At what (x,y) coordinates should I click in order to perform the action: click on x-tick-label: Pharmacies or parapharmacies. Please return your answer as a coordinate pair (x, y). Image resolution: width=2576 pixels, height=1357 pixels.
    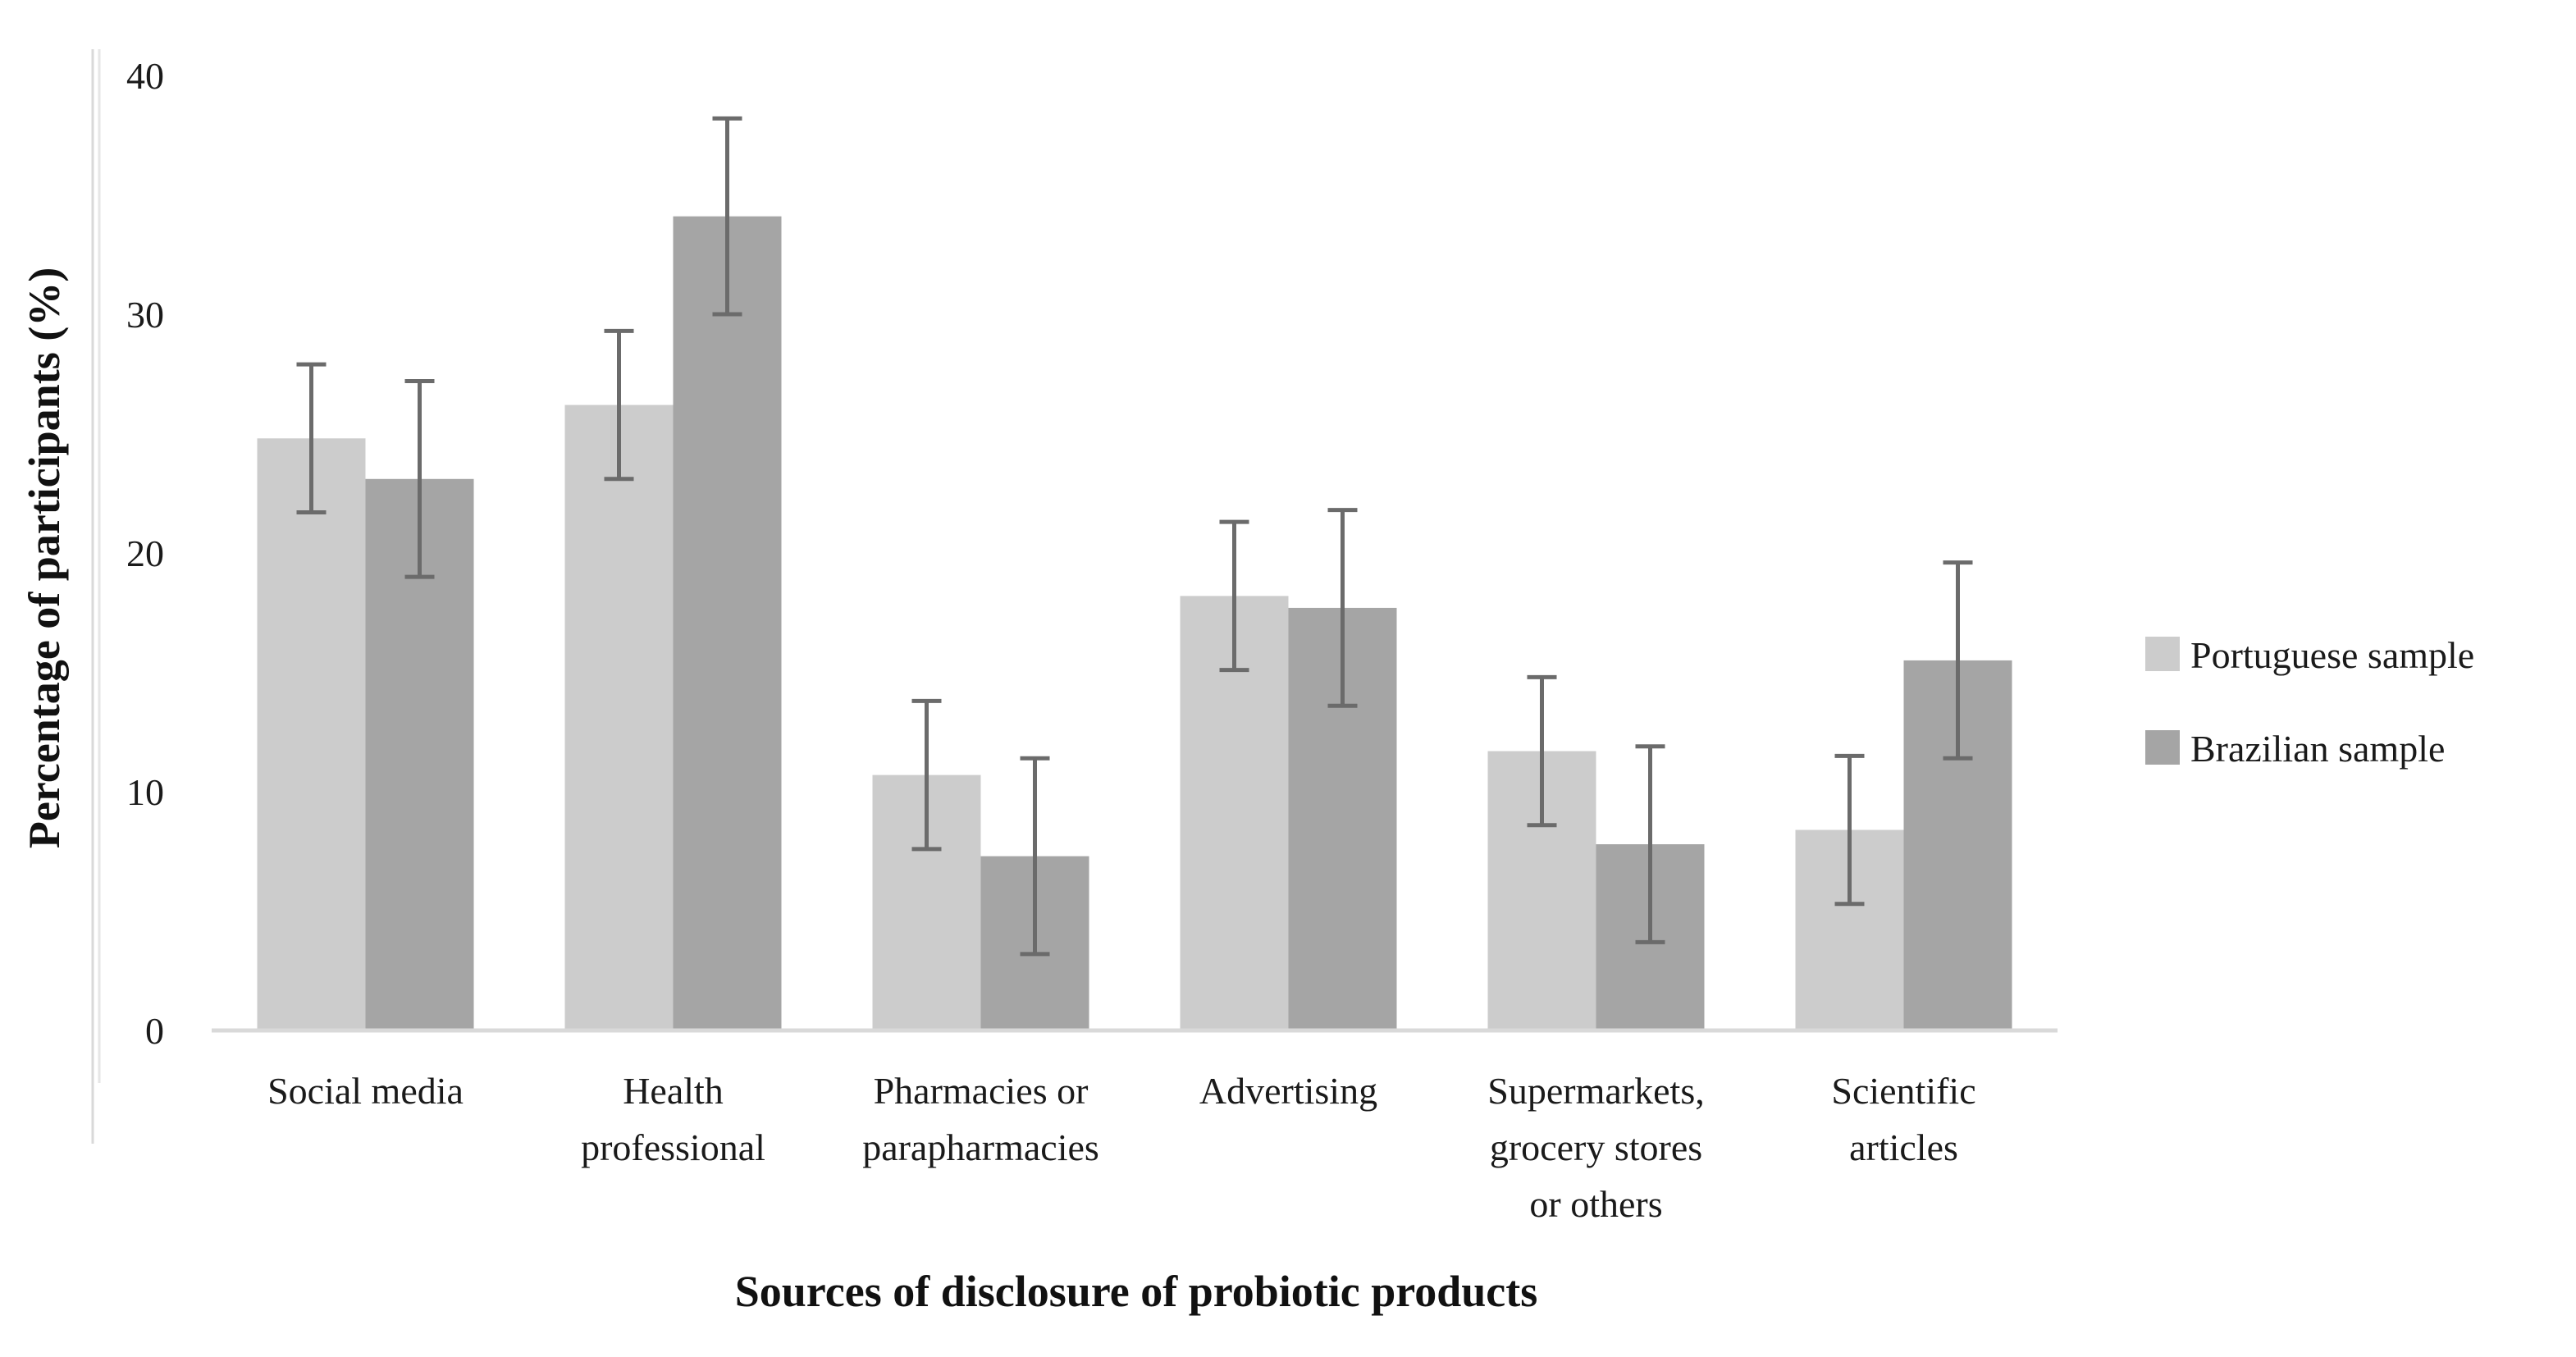
    Looking at the image, I should click on (981, 1119).